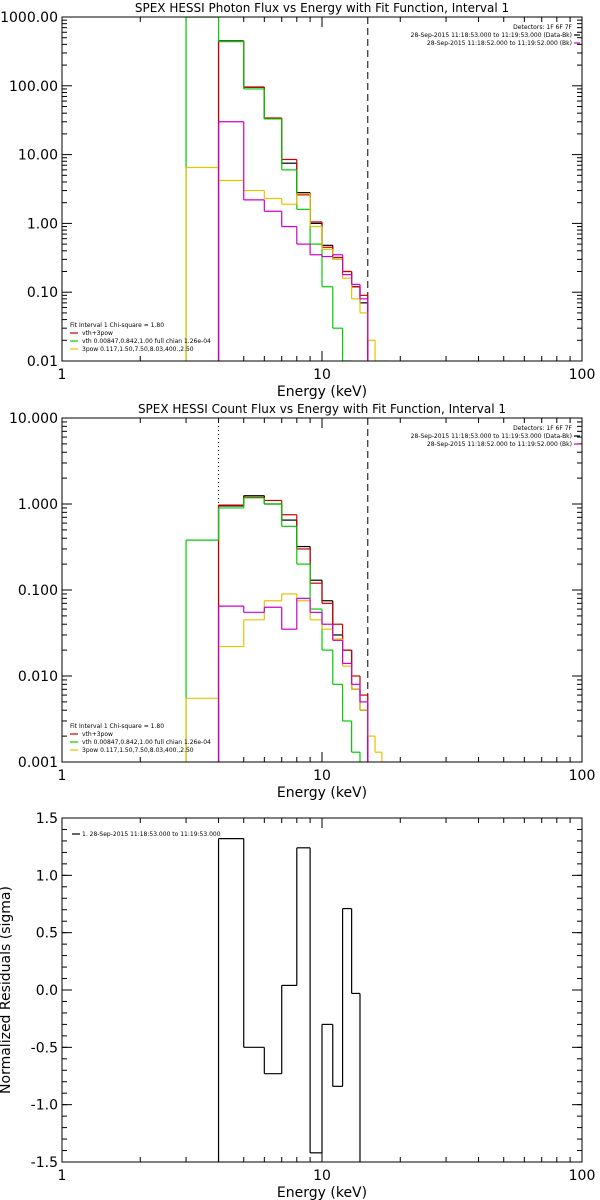 The height and width of the screenshot is (1200, 600). What do you see at coordinates (38, 677) in the screenshot?
I see `y-tick-label: 0.010` at bounding box center [38, 677].